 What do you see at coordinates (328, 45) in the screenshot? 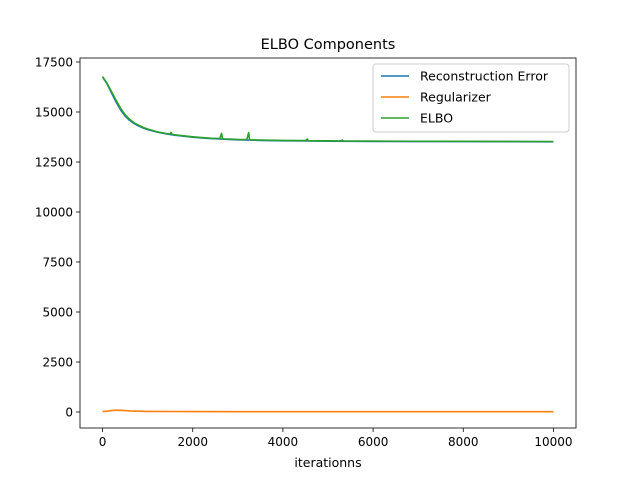
I see `chart-title: ELBO Components` at bounding box center [328, 45].